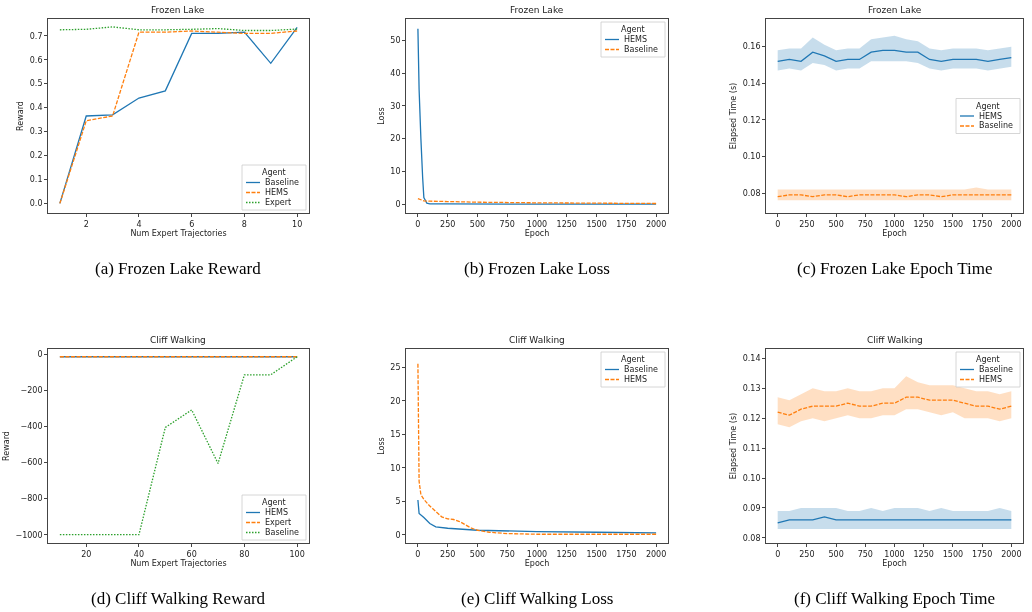  Describe the element at coordinates (31, 391) in the screenshot. I see `y-tick-label: −200` at that location.